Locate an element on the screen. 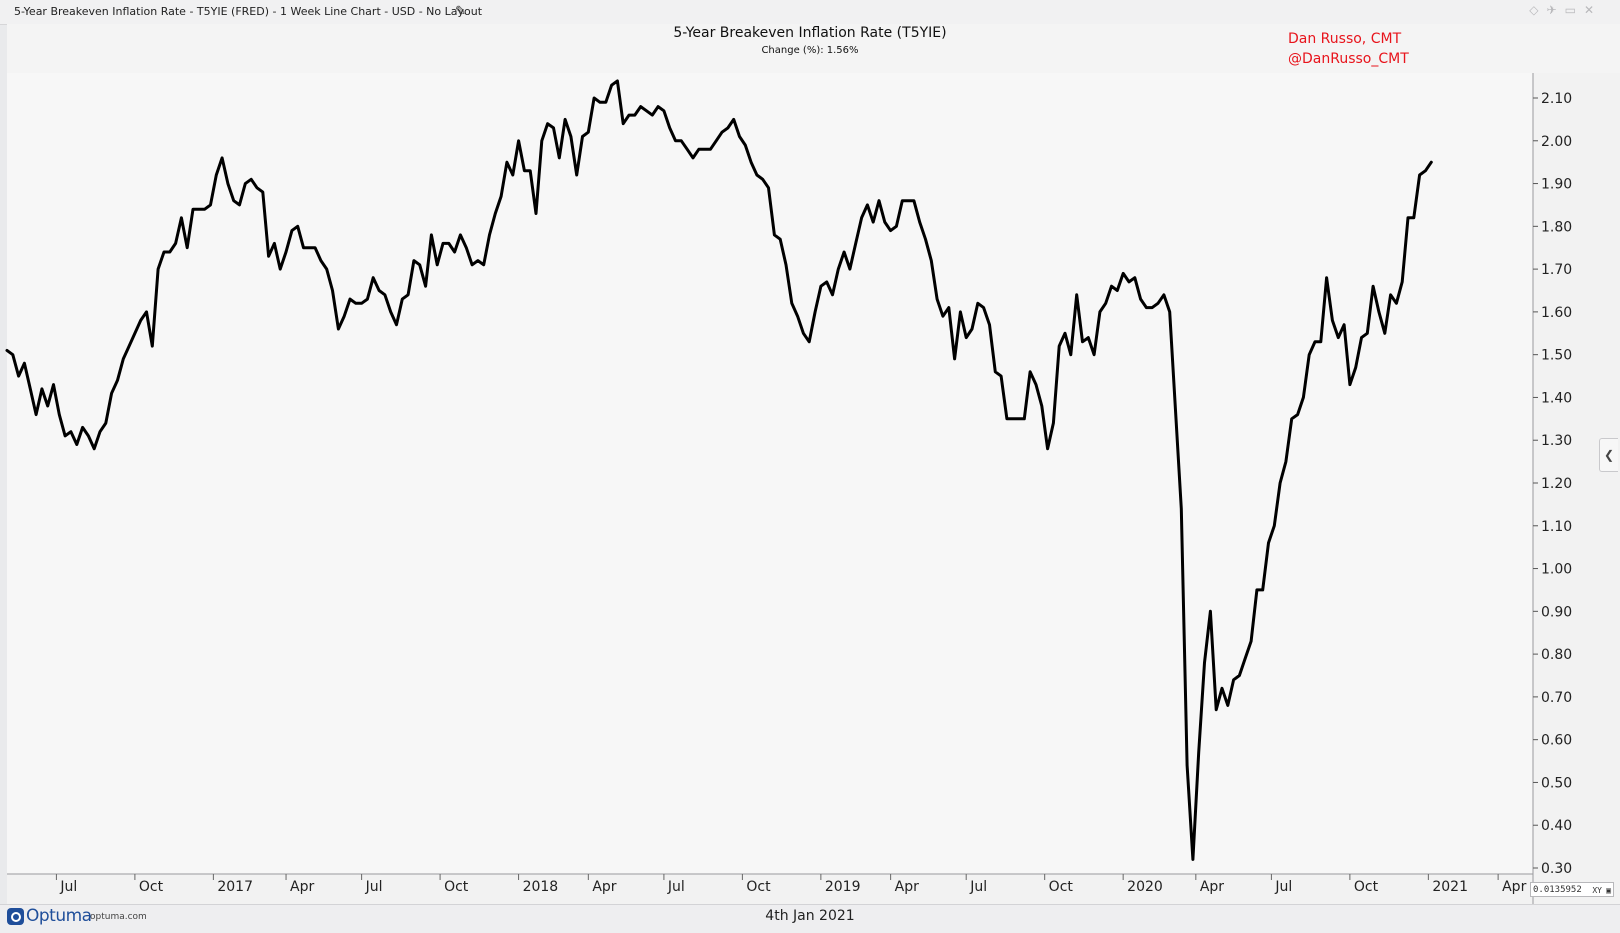  y-tick-label: 0.40 is located at coordinates (1556, 826).